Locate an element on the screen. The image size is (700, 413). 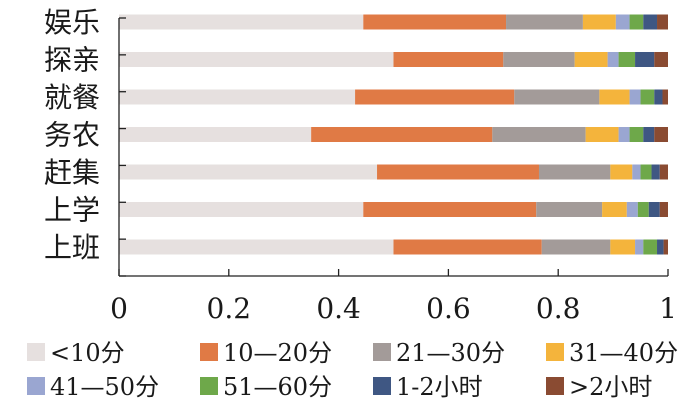
category-label-3: 就餐 is located at coordinates (72, 97).